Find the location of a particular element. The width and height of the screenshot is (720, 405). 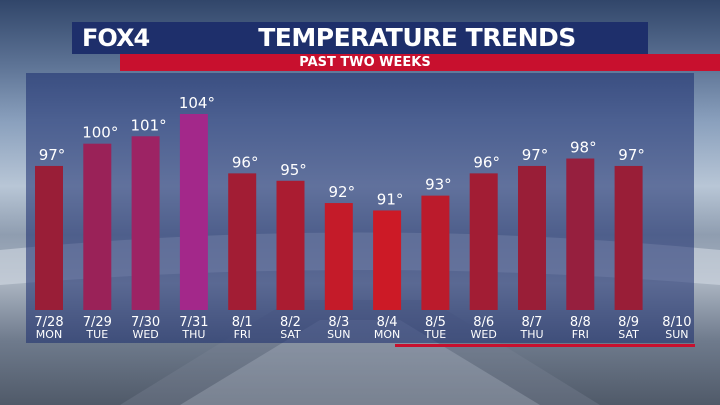

value-label-8/3: 92° is located at coordinates (342, 192).